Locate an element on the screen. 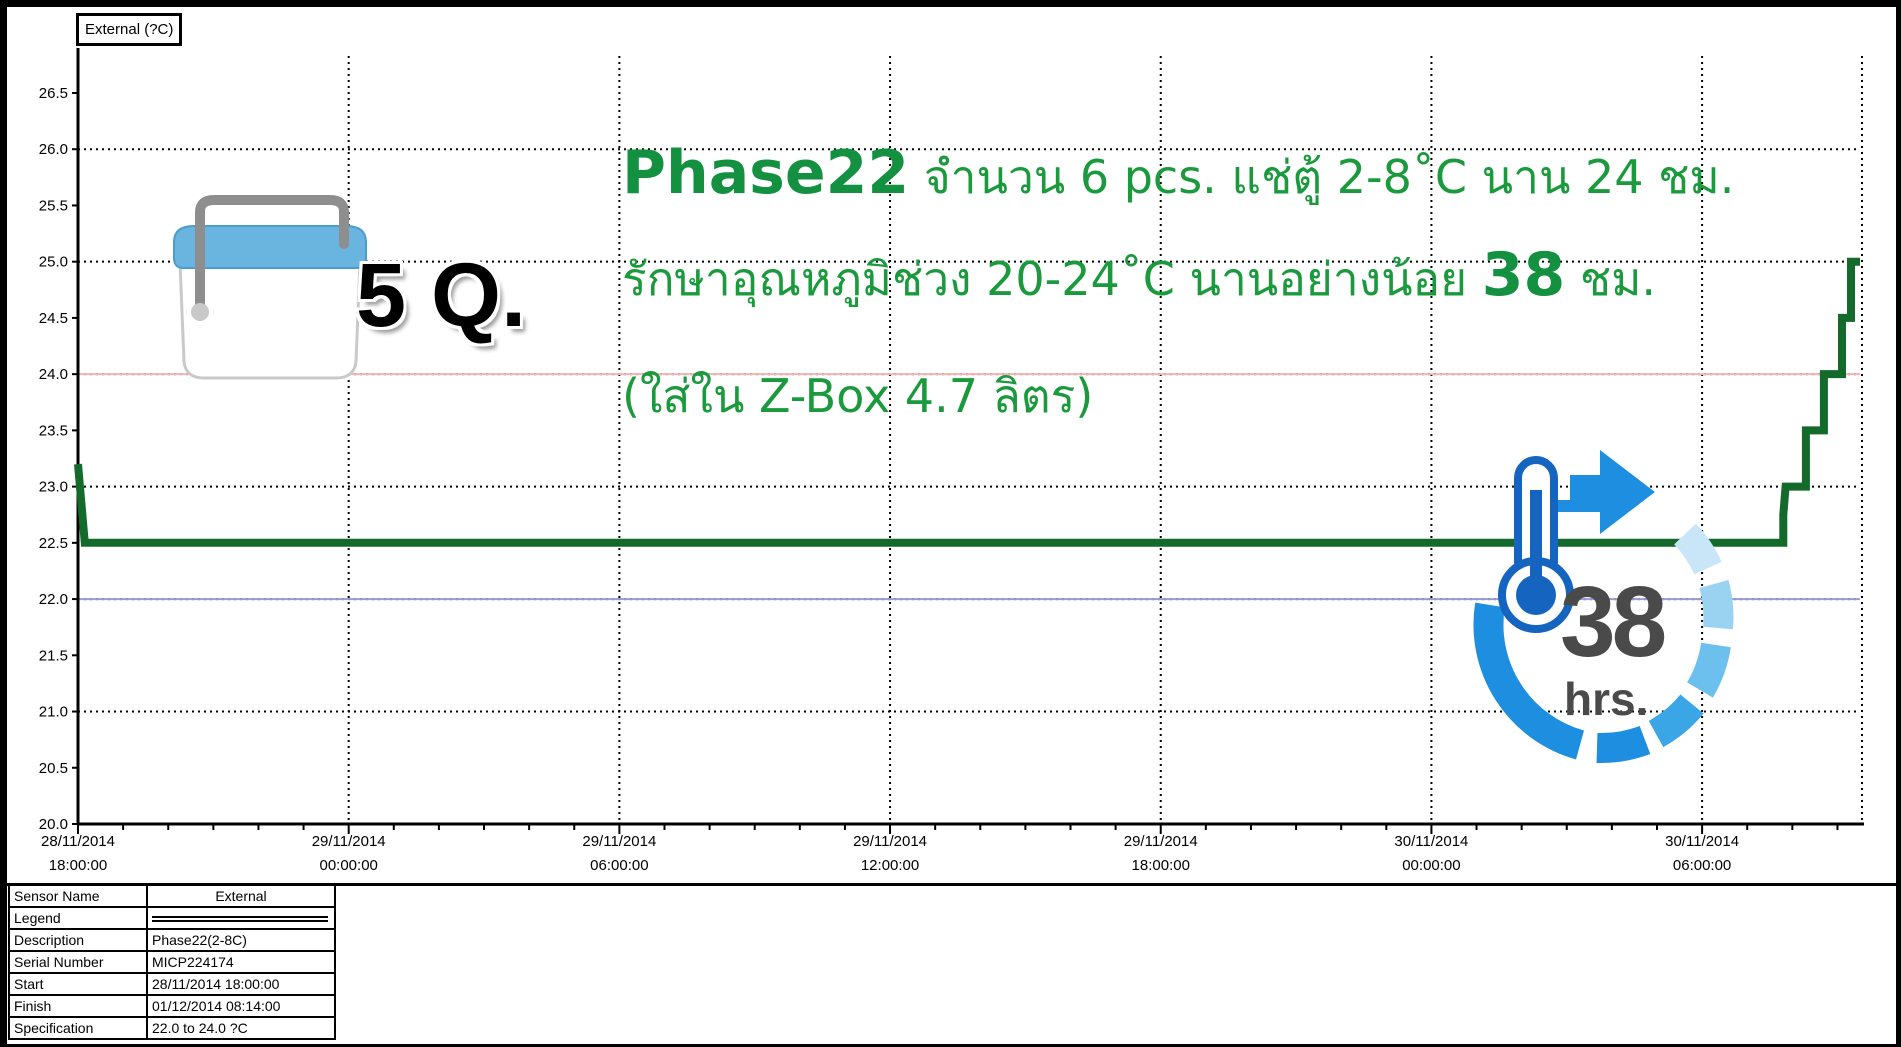 This screenshot has width=1901, height=1047. info-value: 22.0 to 24.0 ?C is located at coordinates (241, 1028).